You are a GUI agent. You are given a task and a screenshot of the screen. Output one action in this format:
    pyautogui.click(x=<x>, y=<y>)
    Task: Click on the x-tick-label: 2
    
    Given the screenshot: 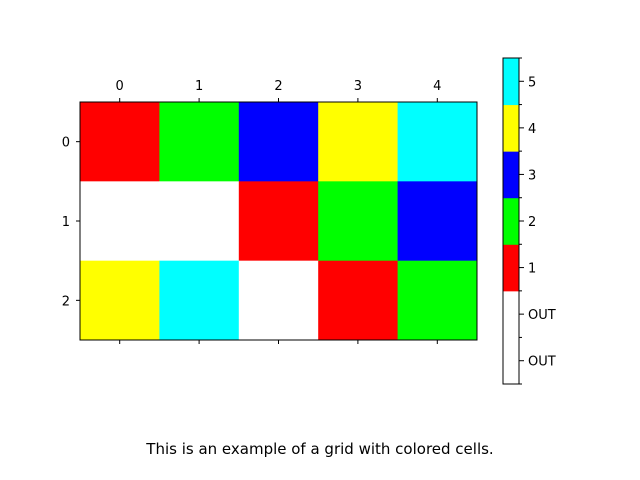 What is the action you would take?
    pyautogui.click(x=278, y=86)
    